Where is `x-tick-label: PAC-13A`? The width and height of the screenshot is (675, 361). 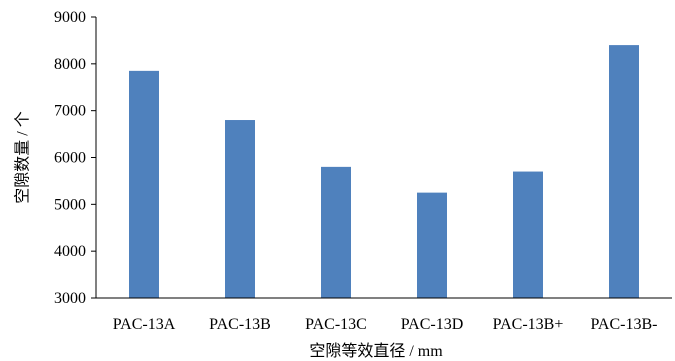
x-tick-label: PAC-13A is located at coordinates (144, 324).